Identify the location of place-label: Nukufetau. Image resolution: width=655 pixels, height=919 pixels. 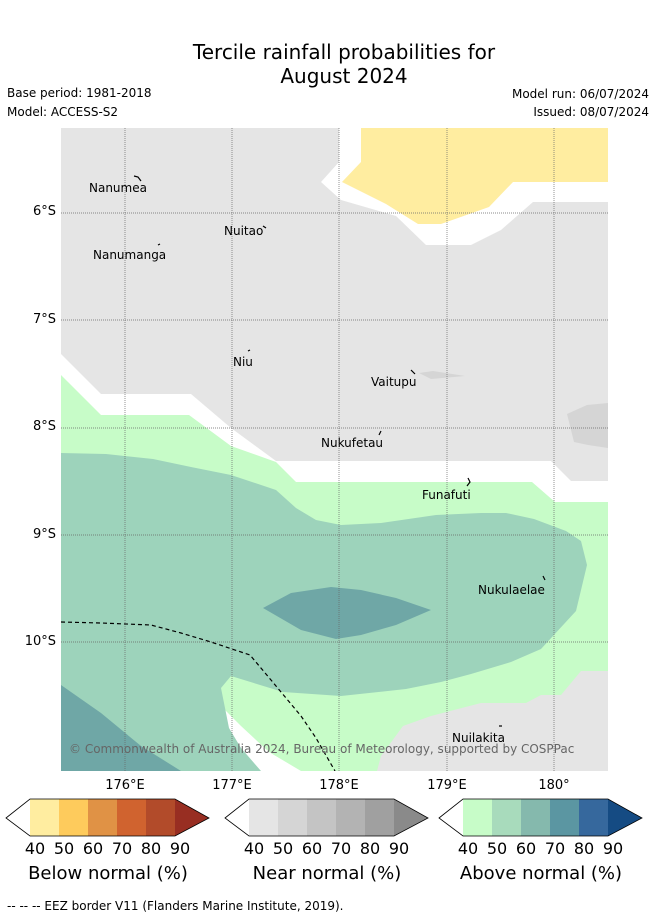
(352, 443).